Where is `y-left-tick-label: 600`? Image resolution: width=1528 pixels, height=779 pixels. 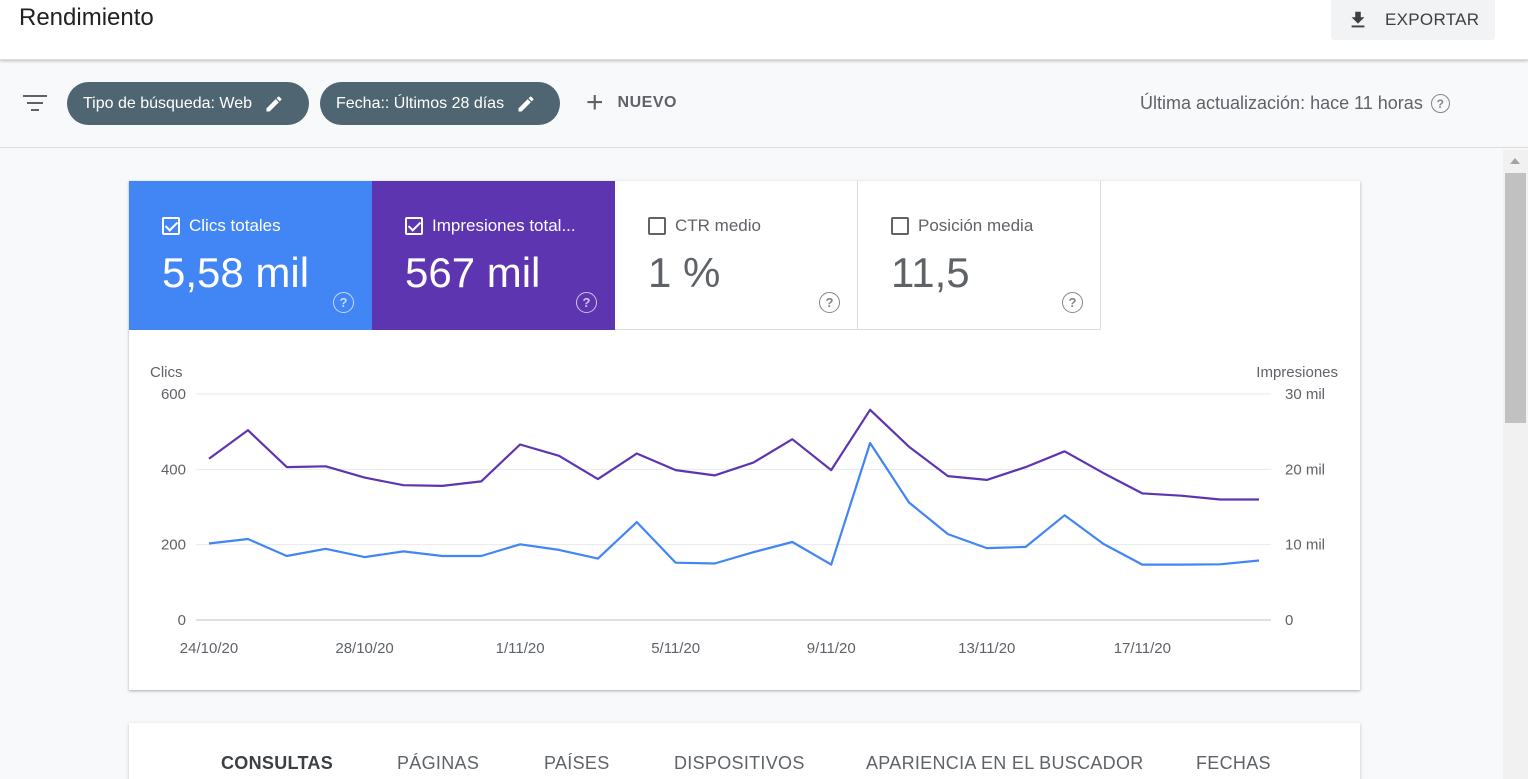
y-left-tick-label: 600 is located at coordinates (173, 394).